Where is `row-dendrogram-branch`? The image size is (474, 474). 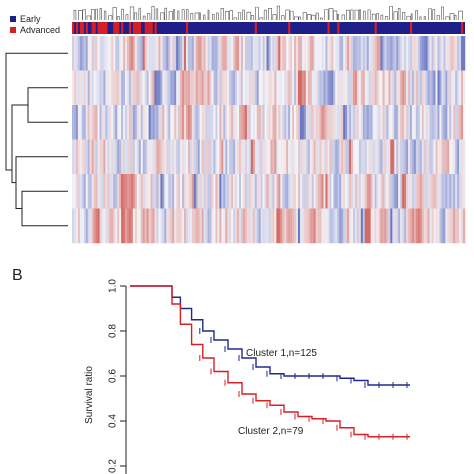
row-dendrogram-branch is located at coordinates (19, 144).